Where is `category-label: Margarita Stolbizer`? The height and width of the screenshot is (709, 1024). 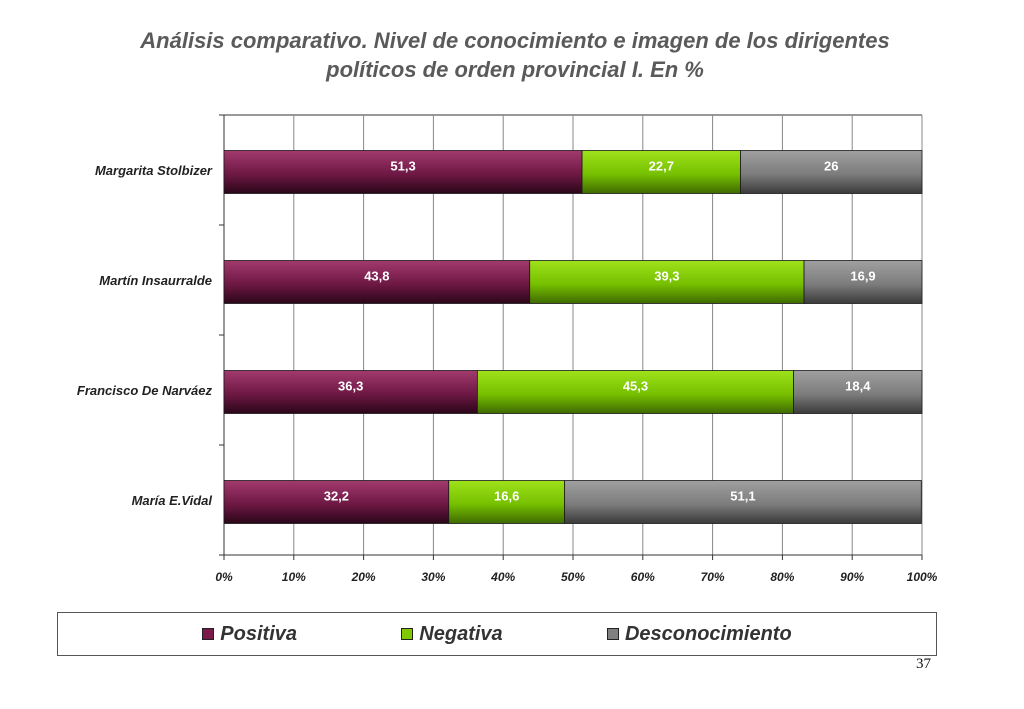 category-label: Margarita Stolbizer is located at coordinates (154, 170).